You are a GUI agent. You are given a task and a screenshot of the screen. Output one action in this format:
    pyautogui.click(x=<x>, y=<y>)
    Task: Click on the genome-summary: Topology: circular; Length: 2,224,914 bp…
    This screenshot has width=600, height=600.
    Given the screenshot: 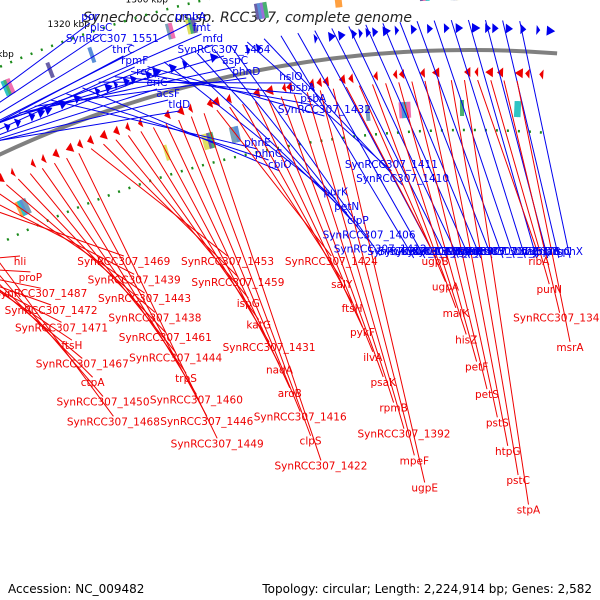 What is the action you would take?
    pyautogui.click(x=427, y=589)
    